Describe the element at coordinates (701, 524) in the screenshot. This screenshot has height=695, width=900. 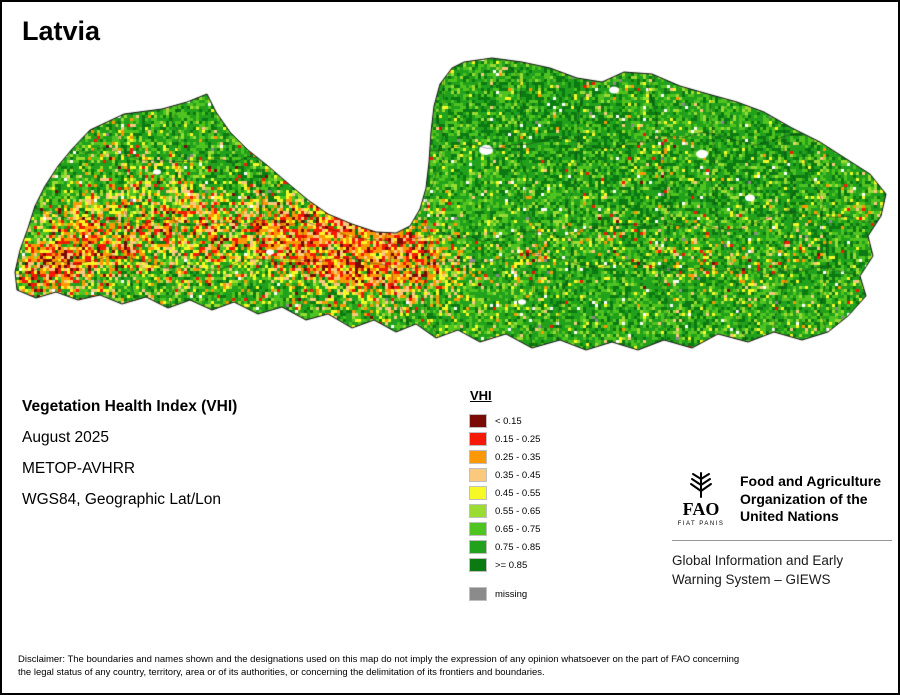
I see `fao-logo-motto: FIAT PANIS` at that location.